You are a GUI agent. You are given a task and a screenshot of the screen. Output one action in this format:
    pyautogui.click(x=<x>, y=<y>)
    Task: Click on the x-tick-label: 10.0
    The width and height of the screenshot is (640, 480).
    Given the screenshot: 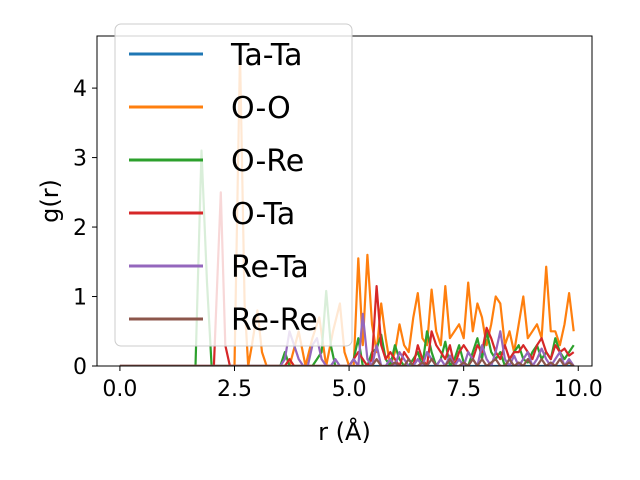 What is the action you would take?
    pyautogui.click(x=578, y=389)
    